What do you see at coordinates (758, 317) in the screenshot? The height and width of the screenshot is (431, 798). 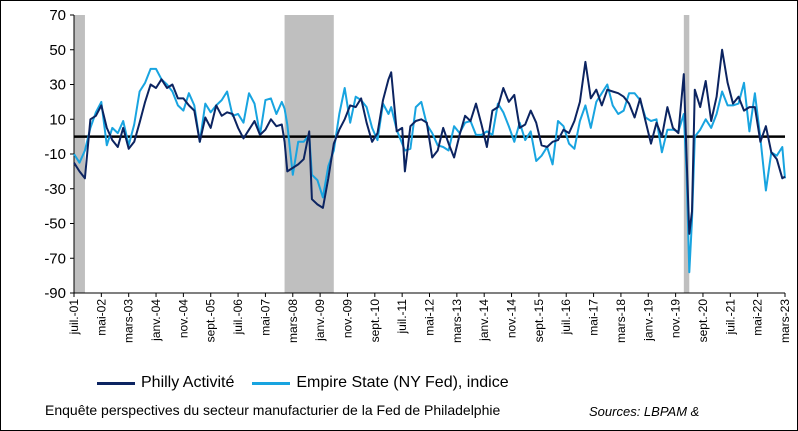 I see `x-tick-label-25: mai-22` at bounding box center [758, 317].